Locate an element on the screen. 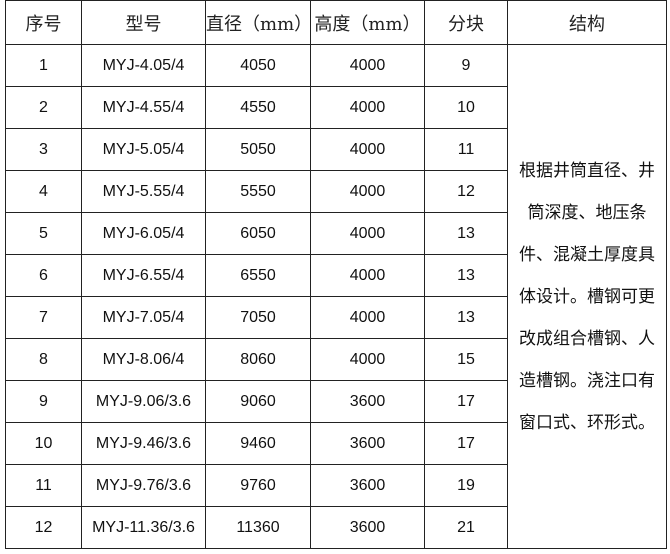 The width and height of the screenshot is (670, 554). table-row: 4 MYJ-5.55/4 5550 4000 12 is located at coordinates (336, 191).